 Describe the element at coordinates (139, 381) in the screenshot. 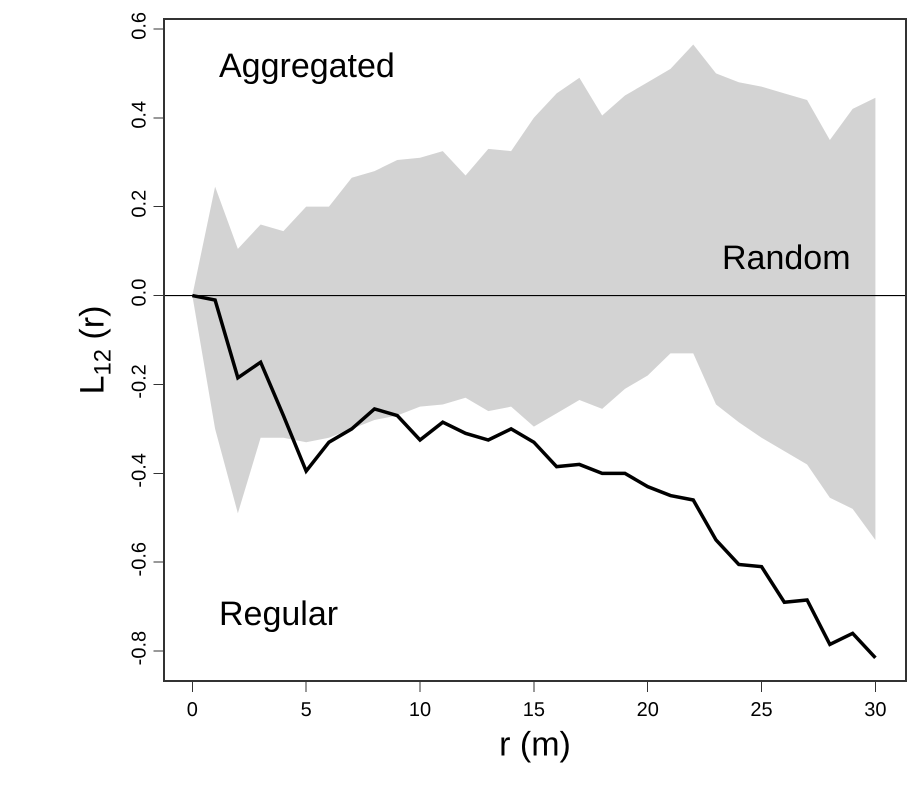

I see `y-tick-label: -0.2` at that location.